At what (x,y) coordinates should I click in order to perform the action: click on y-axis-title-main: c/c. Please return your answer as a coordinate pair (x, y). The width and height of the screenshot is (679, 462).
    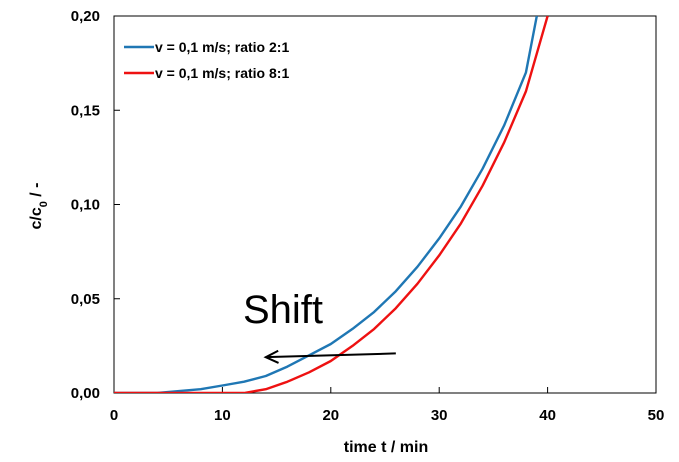
    Looking at the image, I should click on (36, 218).